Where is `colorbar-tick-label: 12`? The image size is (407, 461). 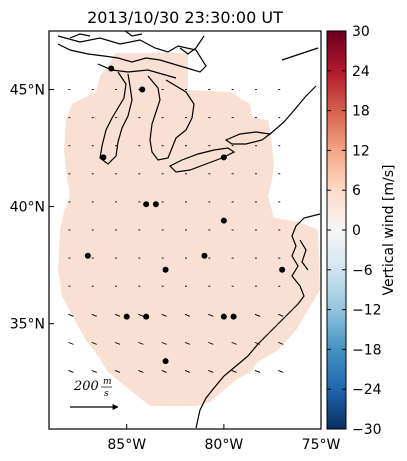 colorbar-tick-label: 12 is located at coordinates (361, 151).